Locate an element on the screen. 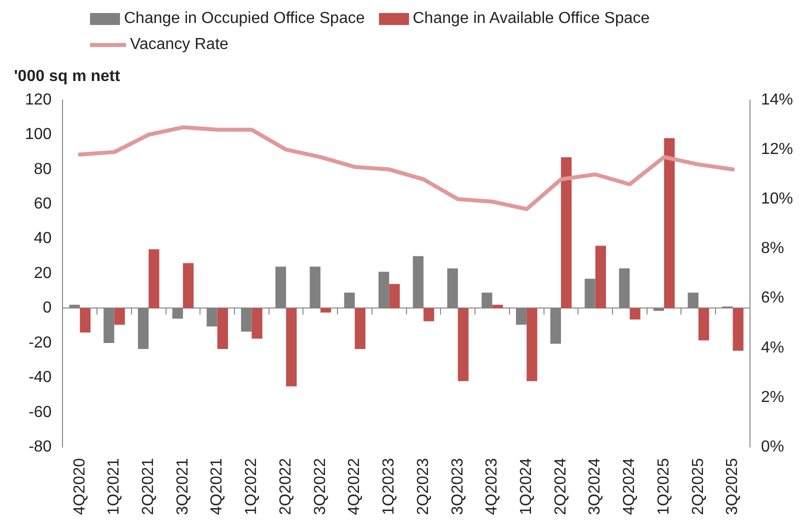  y-axis-title: '000 sq m nett is located at coordinates (67, 77).